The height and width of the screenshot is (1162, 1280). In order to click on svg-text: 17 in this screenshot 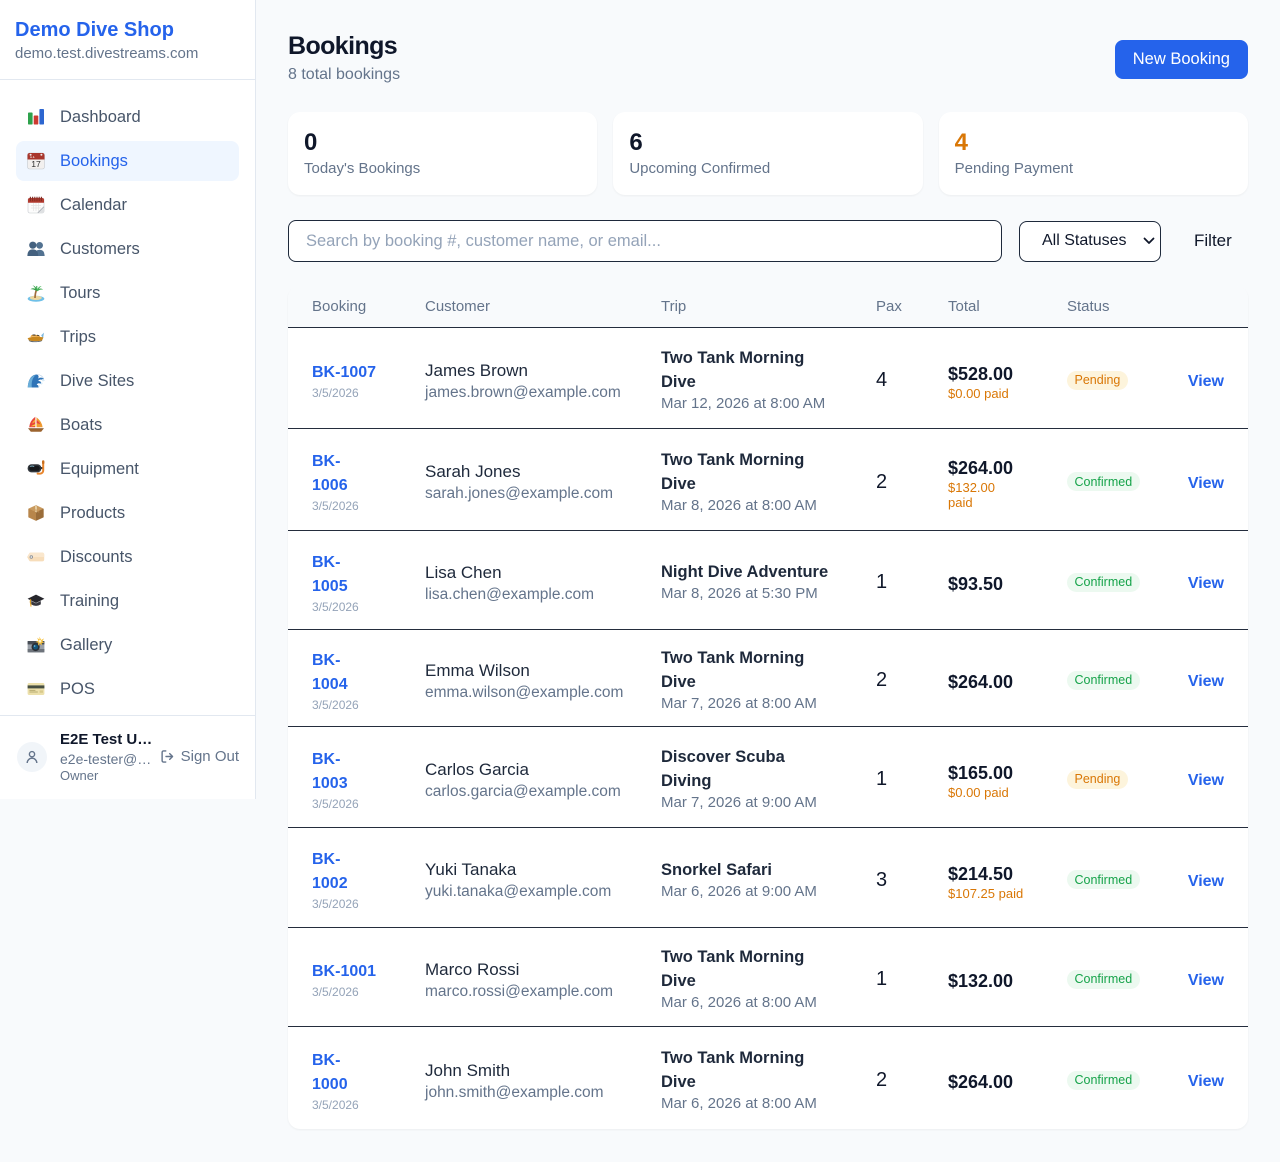, I will do `click(36, 164)`.